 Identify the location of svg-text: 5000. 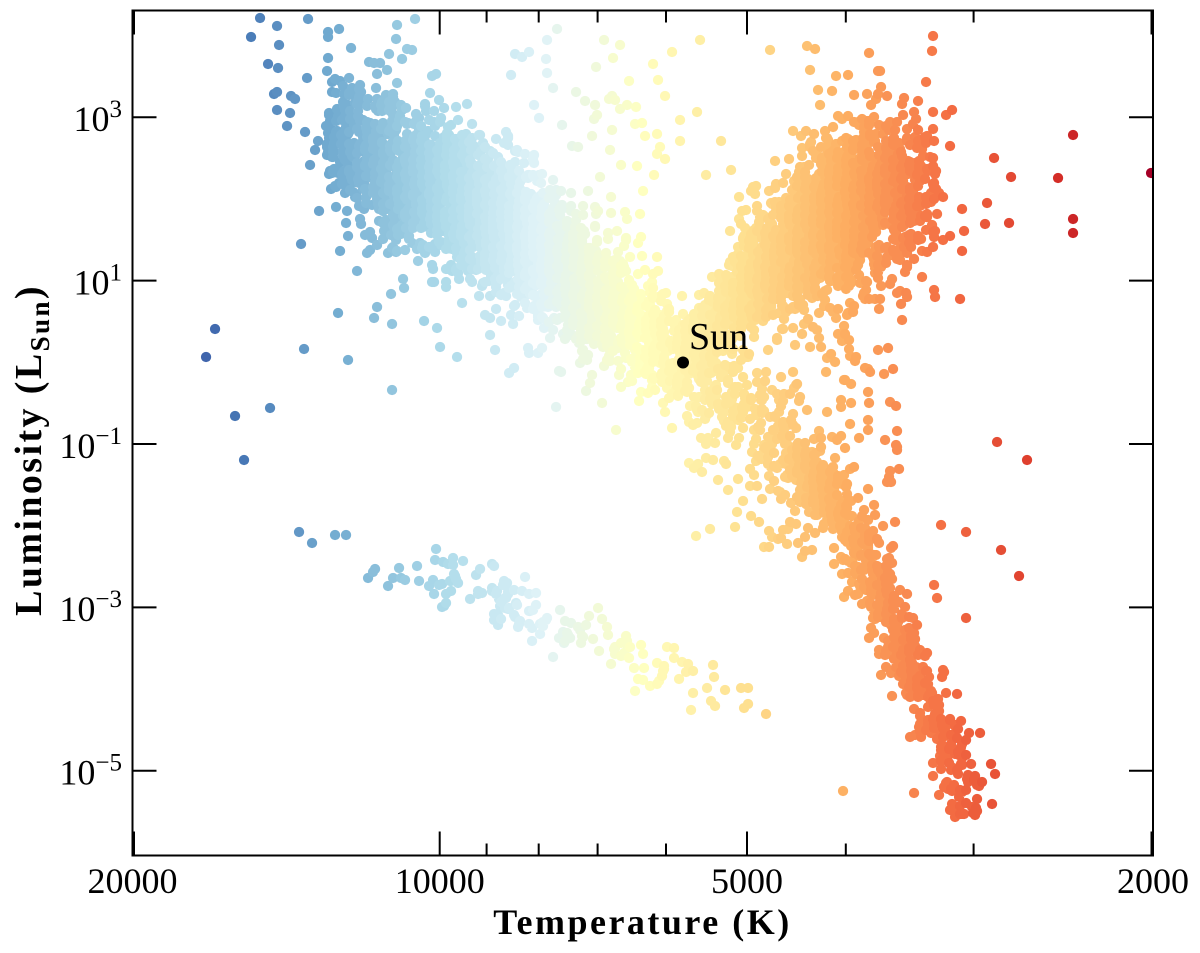
(747, 881).